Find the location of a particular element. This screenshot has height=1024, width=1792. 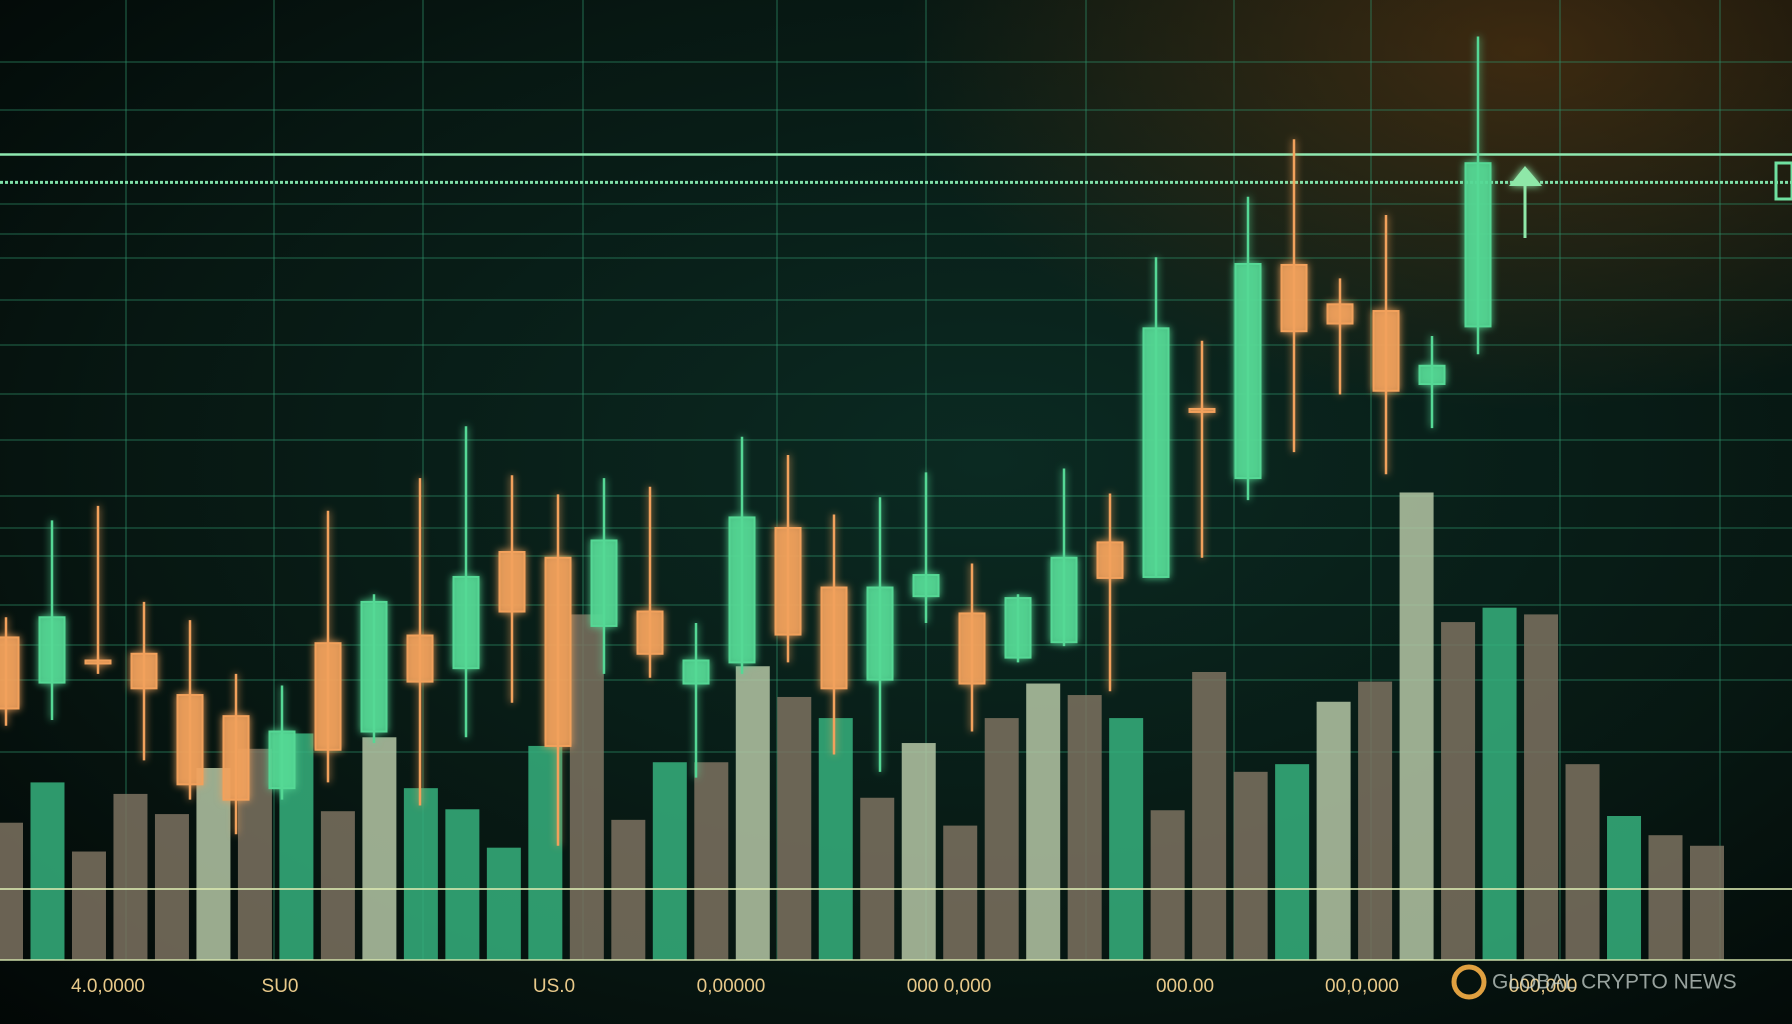

x-tick-label: SU0 is located at coordinates (280, 986).